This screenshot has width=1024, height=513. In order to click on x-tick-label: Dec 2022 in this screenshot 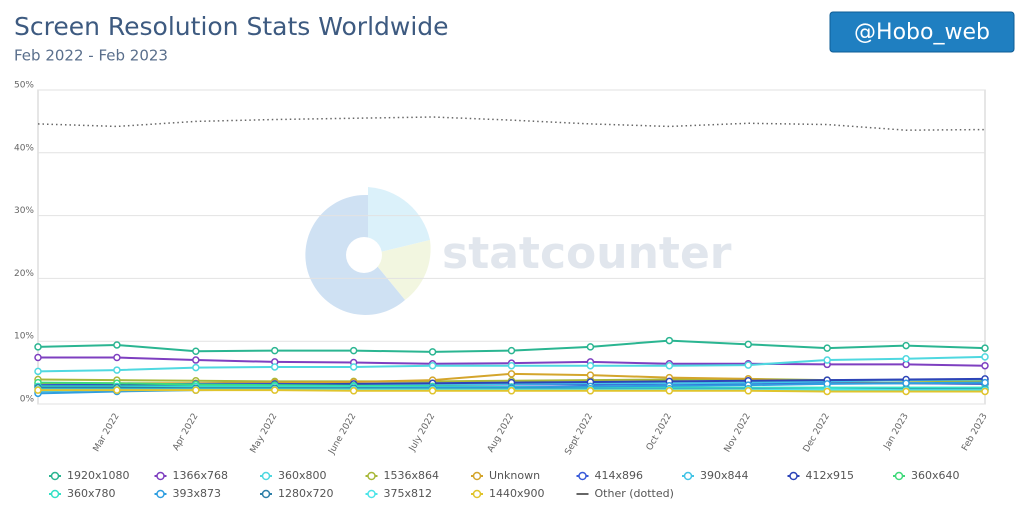, I will do `click(817, 433)`.